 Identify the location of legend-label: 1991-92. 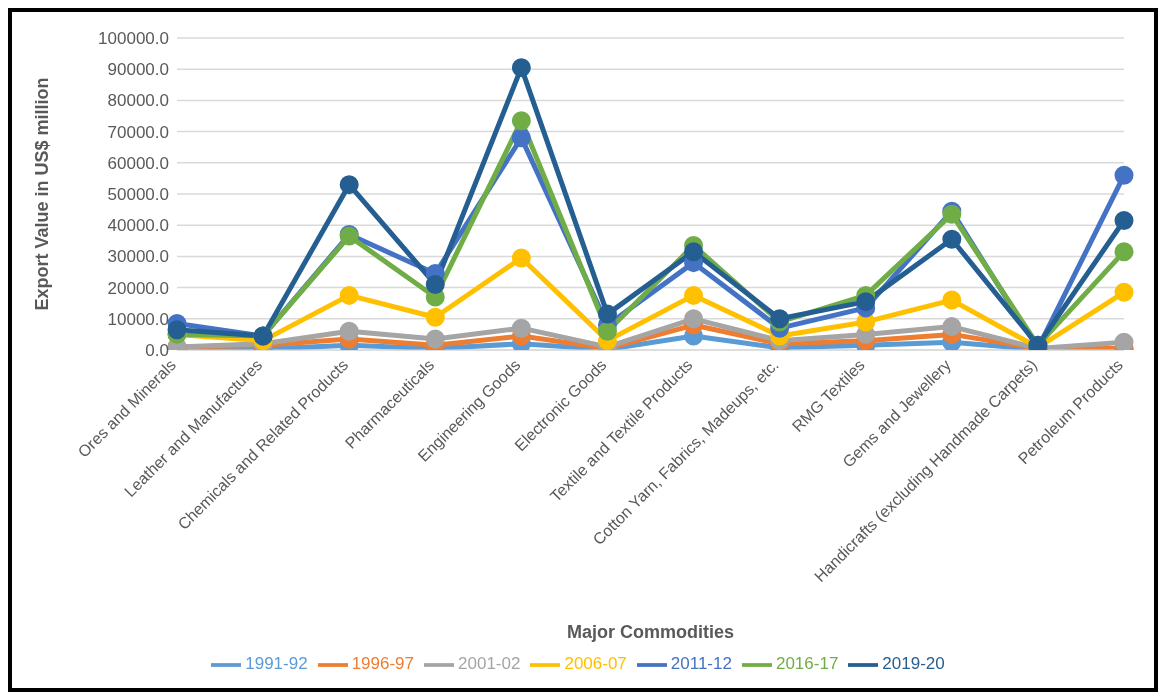
(276, 664).